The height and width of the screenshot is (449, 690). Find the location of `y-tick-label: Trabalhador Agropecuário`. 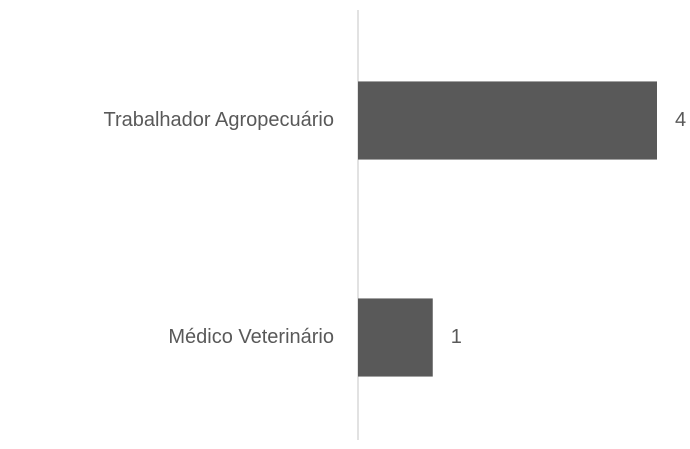

y-tick-label: Trabalhador Agropecuário is located at coordinates (218, 120).